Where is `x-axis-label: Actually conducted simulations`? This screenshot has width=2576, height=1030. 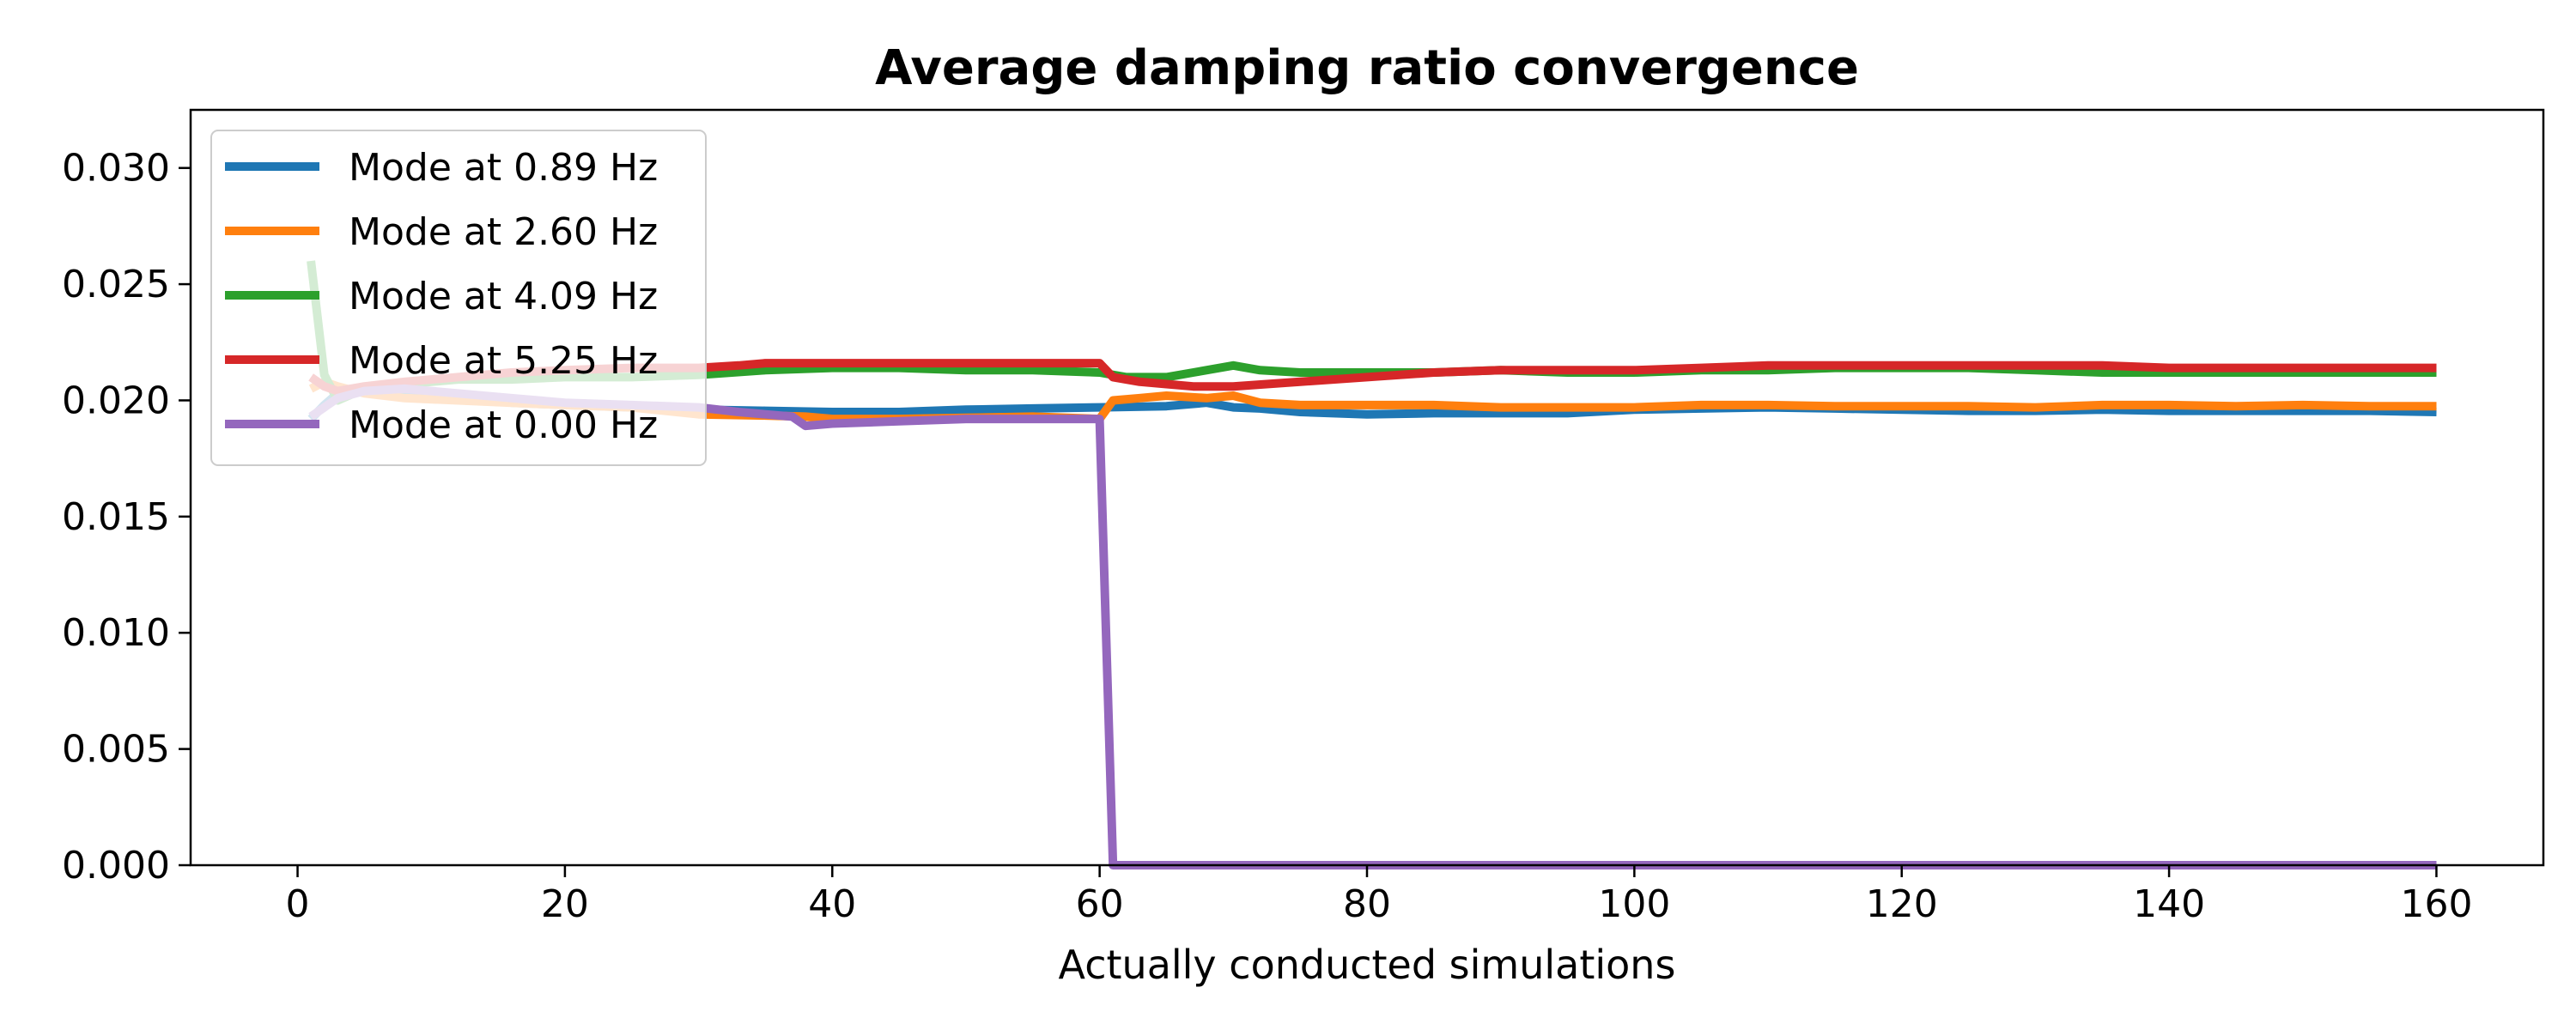 x-axis-label: Actually conducted simulations is located at coordinates (1367, 965).